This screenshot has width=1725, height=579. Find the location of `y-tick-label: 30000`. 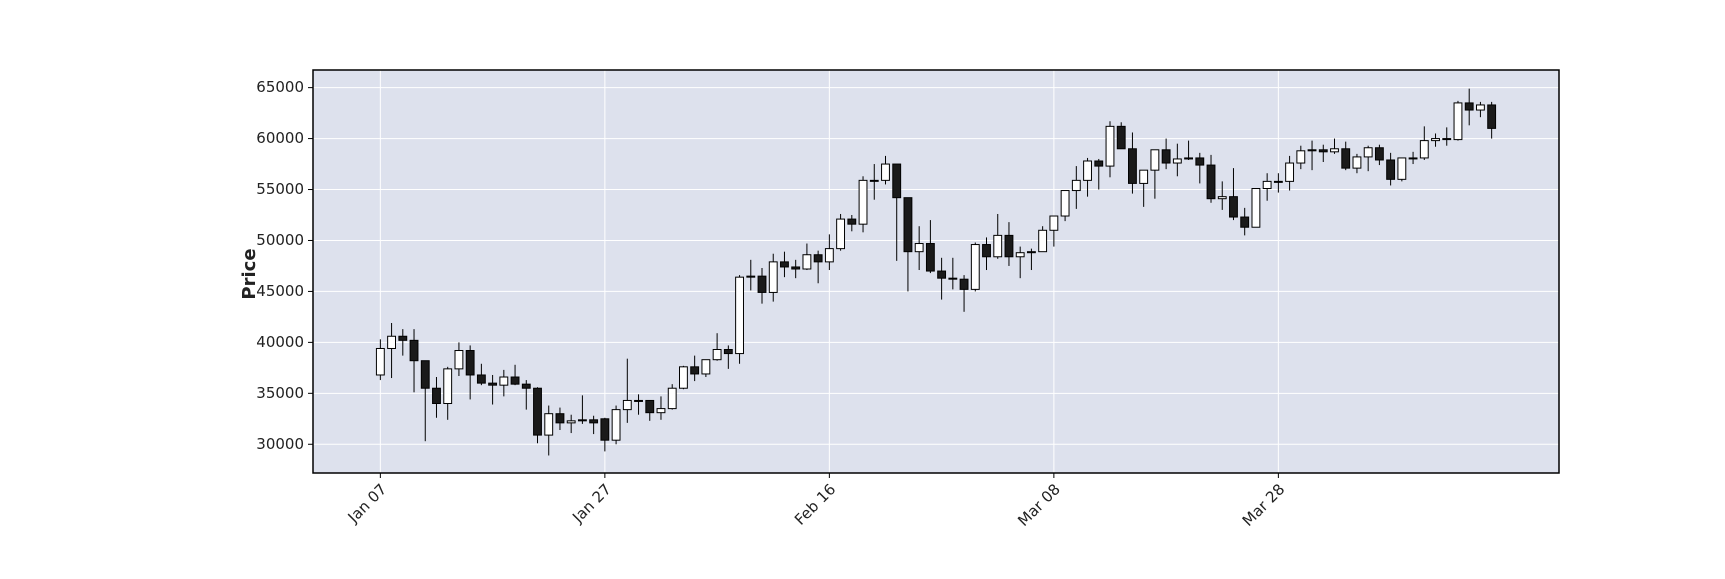

y-tick-label: 30000 is located at coordinates (280, 444).